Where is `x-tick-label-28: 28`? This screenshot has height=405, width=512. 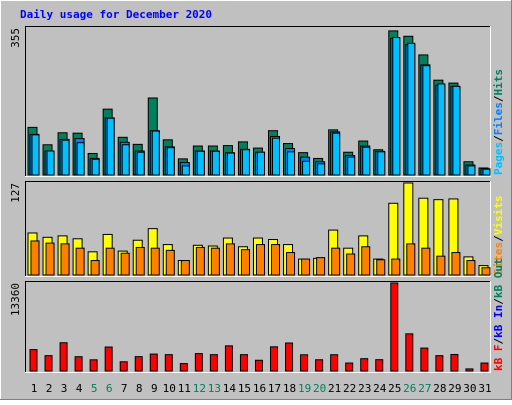
x-tick-label-28: 28 is located at coordinates (439, 388).